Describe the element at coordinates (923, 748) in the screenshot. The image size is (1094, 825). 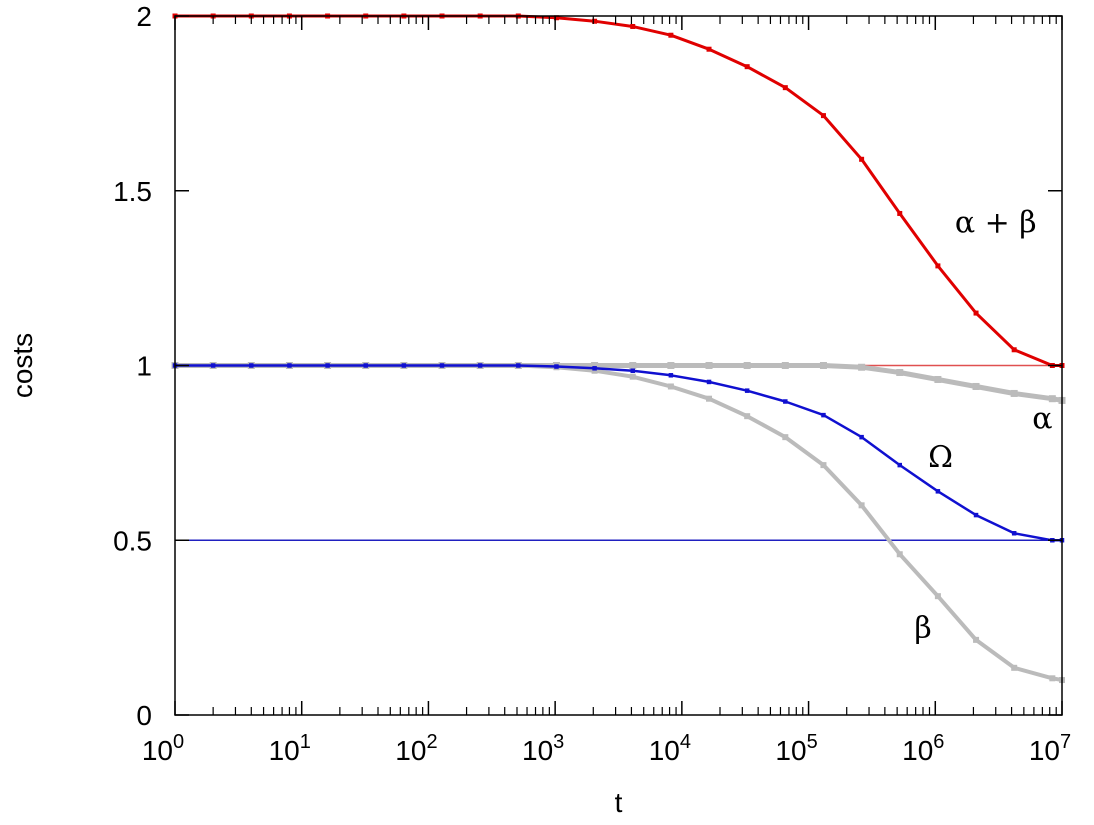
I see `x-tick-label: 10⁶` at that location.